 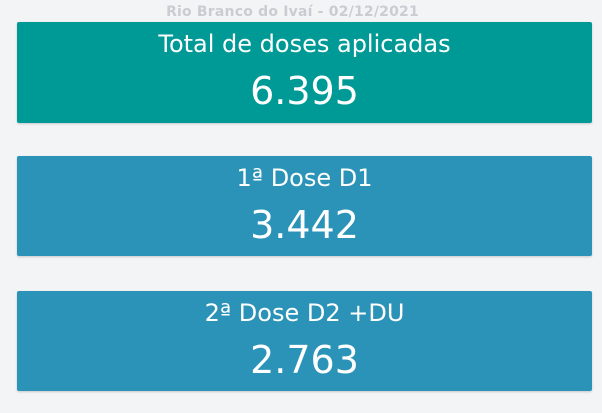 I want to click on second-dose-value: 2.763, so click(x=304, y=360).